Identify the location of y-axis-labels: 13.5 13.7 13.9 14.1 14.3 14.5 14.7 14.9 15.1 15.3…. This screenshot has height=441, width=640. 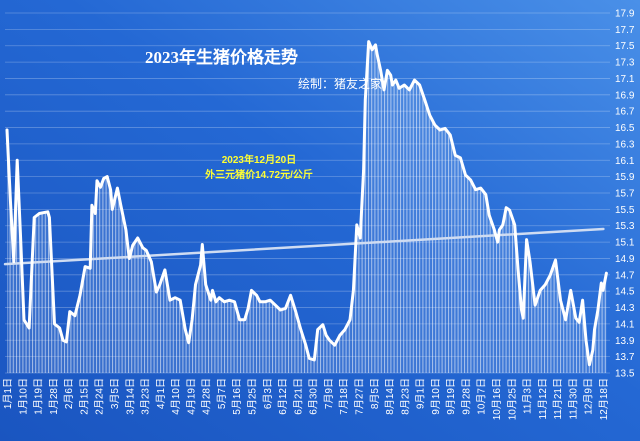
(625, 194).